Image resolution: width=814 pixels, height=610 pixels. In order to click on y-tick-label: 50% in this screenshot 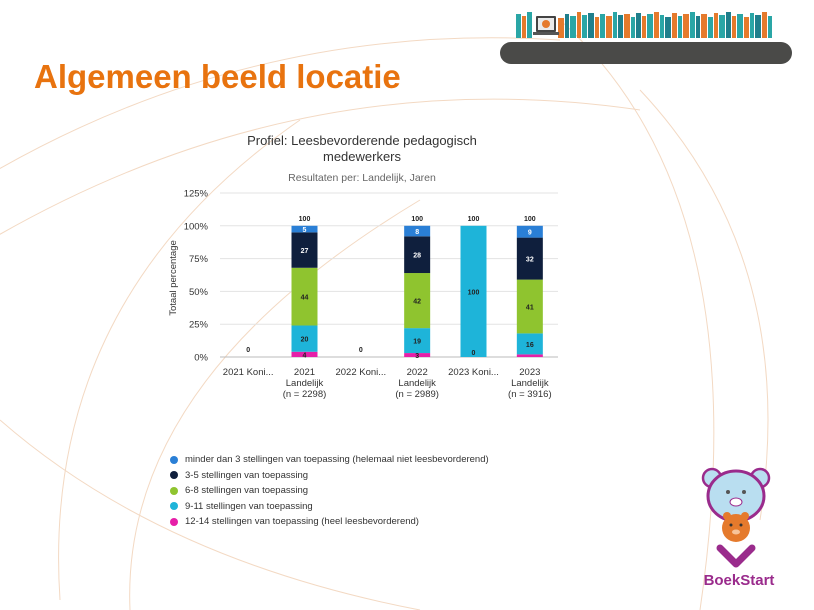, I will do `click(199, 292)`.